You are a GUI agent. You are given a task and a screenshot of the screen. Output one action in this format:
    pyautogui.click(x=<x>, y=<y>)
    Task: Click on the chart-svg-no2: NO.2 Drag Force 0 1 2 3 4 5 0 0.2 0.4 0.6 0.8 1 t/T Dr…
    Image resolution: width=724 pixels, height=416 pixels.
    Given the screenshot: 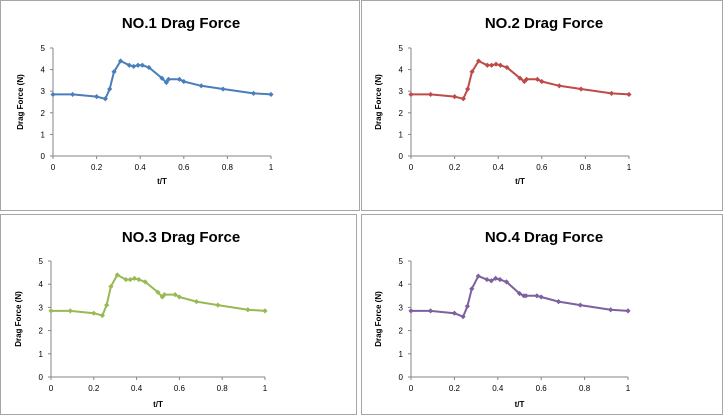 What is the action you would take?
    pyautogui.click(x=503, y=100)
    